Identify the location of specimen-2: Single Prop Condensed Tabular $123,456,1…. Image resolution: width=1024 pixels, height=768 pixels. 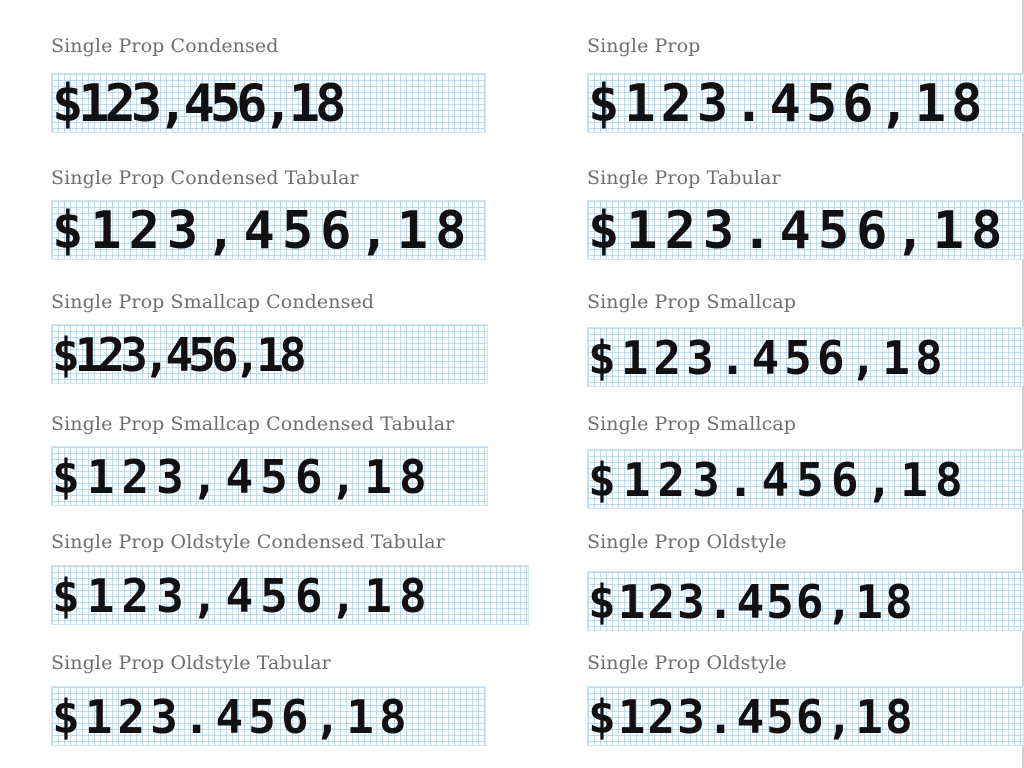
(271, 217).